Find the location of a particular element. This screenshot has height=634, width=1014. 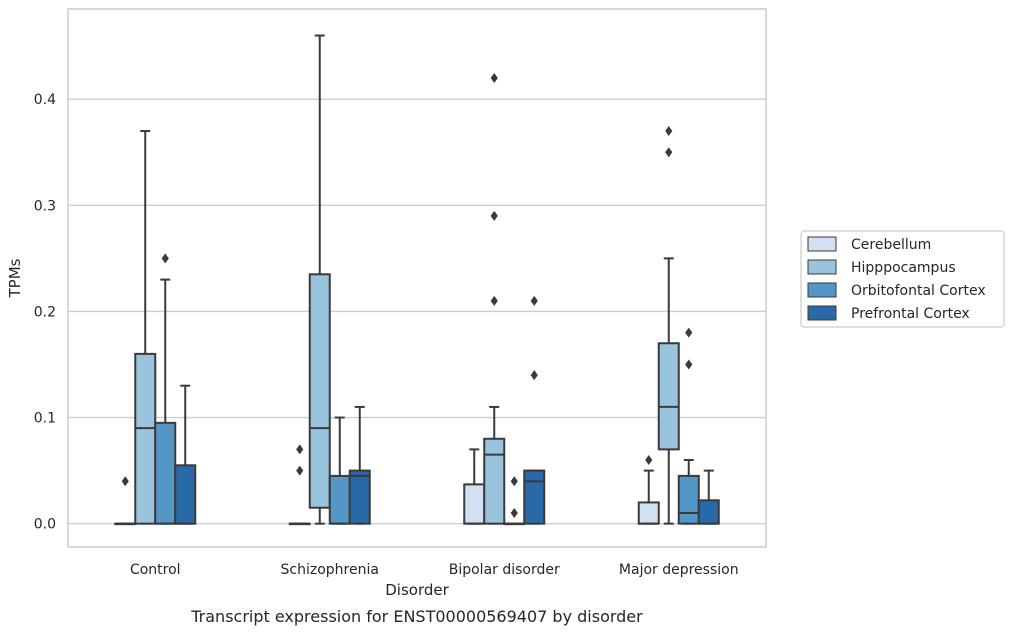

legend-item: Orbitofontal Cortex is located at coordinates (896, 290).